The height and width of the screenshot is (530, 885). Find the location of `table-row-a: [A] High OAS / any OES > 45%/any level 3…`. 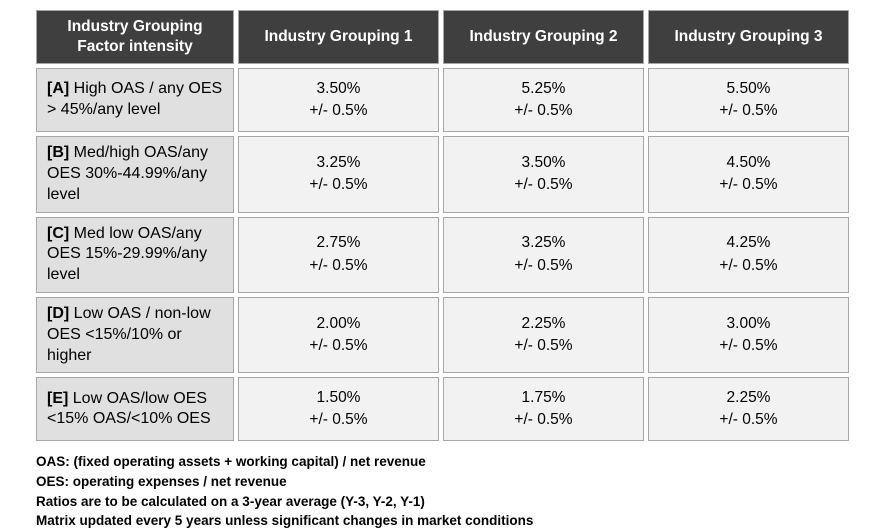

table-row-a: [A] High OAS / any OES > 45%/any level 3… is located at coordinates (442, 100).